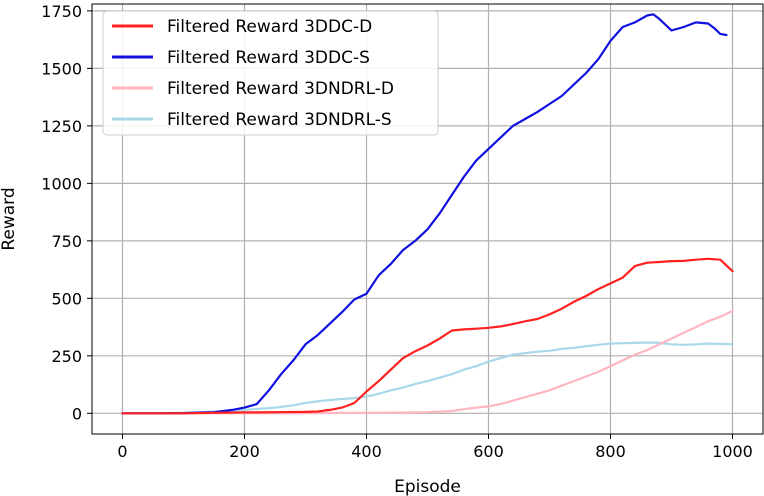 The image size is (764, 496). What do you see at coordinates (366, 451) in the screenshot?
I see `x-tick-label: 400` at bounding box center [366, 451].